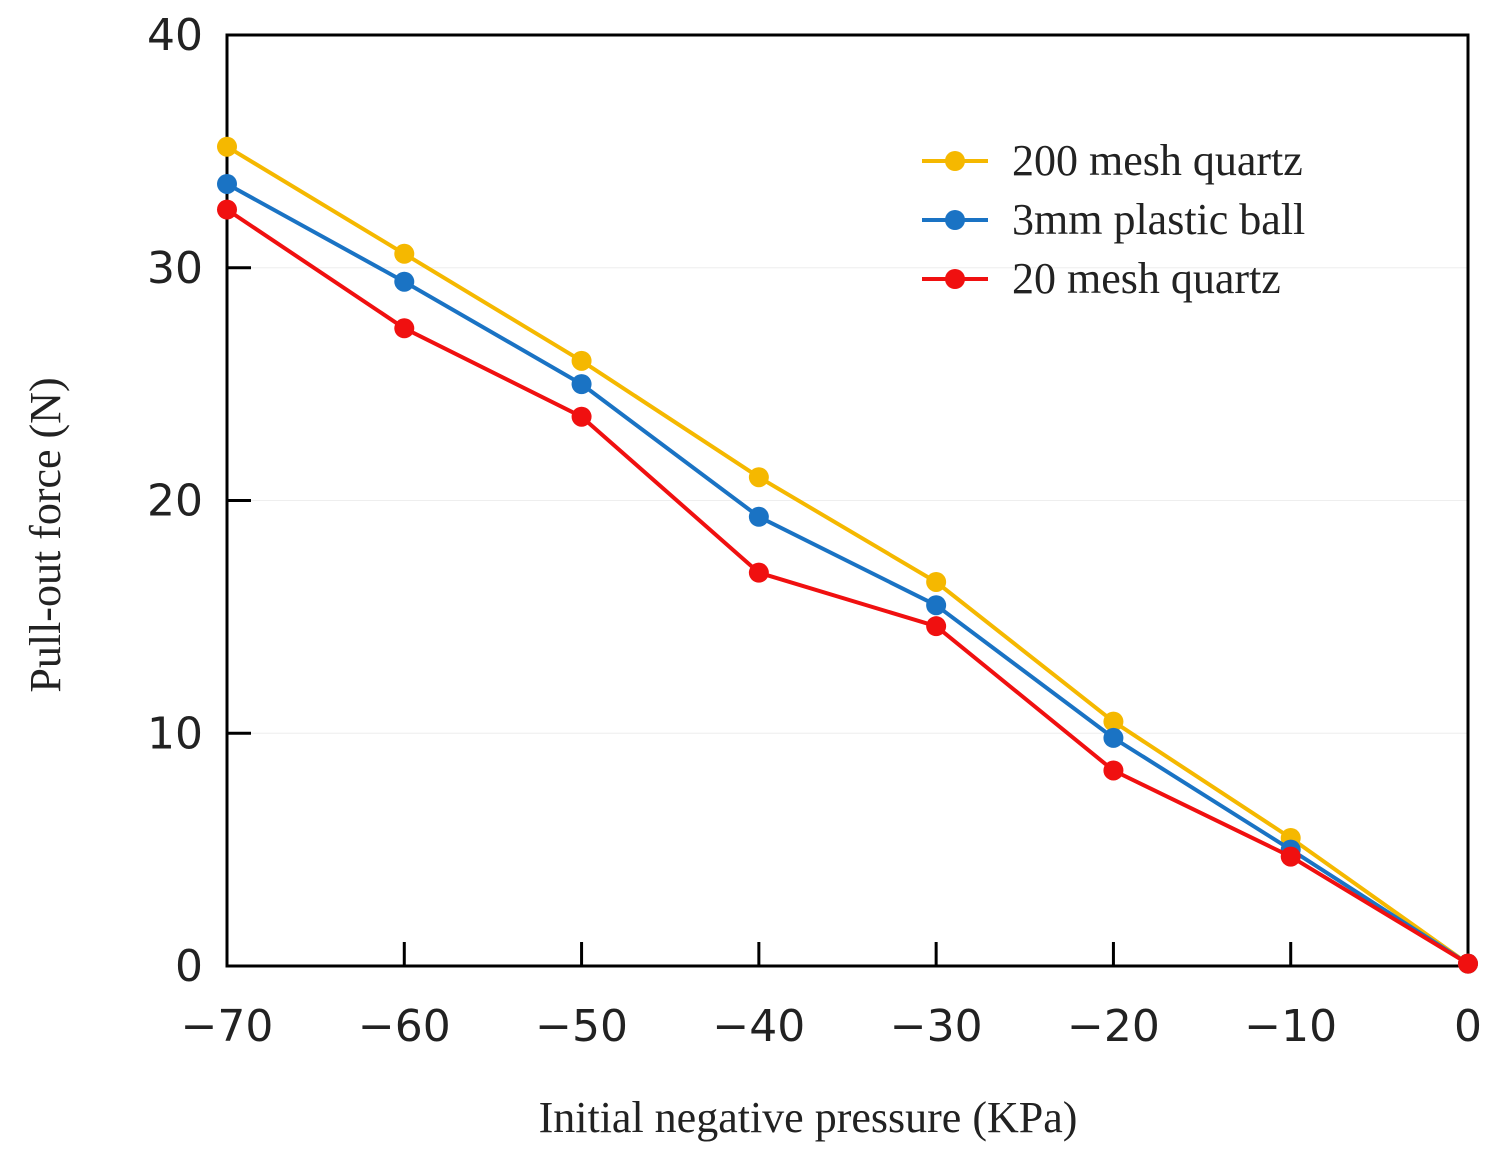 The image size is (1503, 1161). Describe the element at coordinates (1290, 1026) in the screenshot. I see `x-tick-label: −10` at that location.